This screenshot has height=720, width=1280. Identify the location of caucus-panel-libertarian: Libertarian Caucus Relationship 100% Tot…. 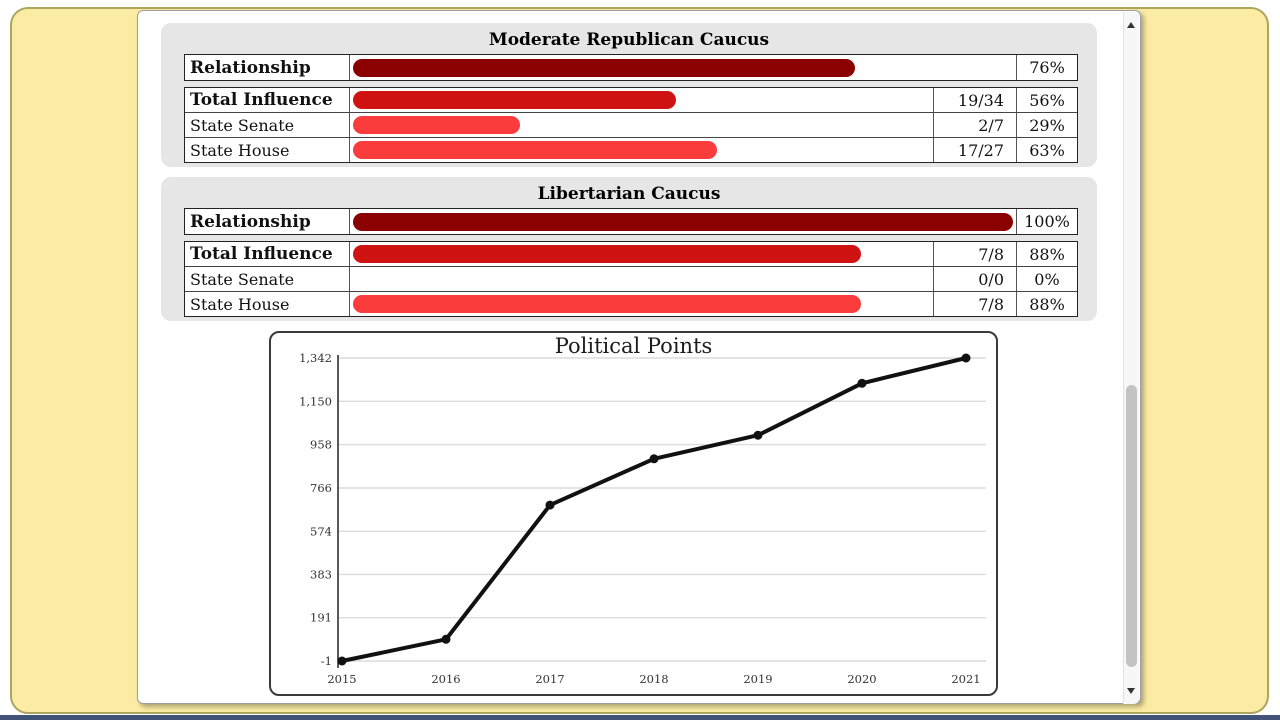
(629, 249).